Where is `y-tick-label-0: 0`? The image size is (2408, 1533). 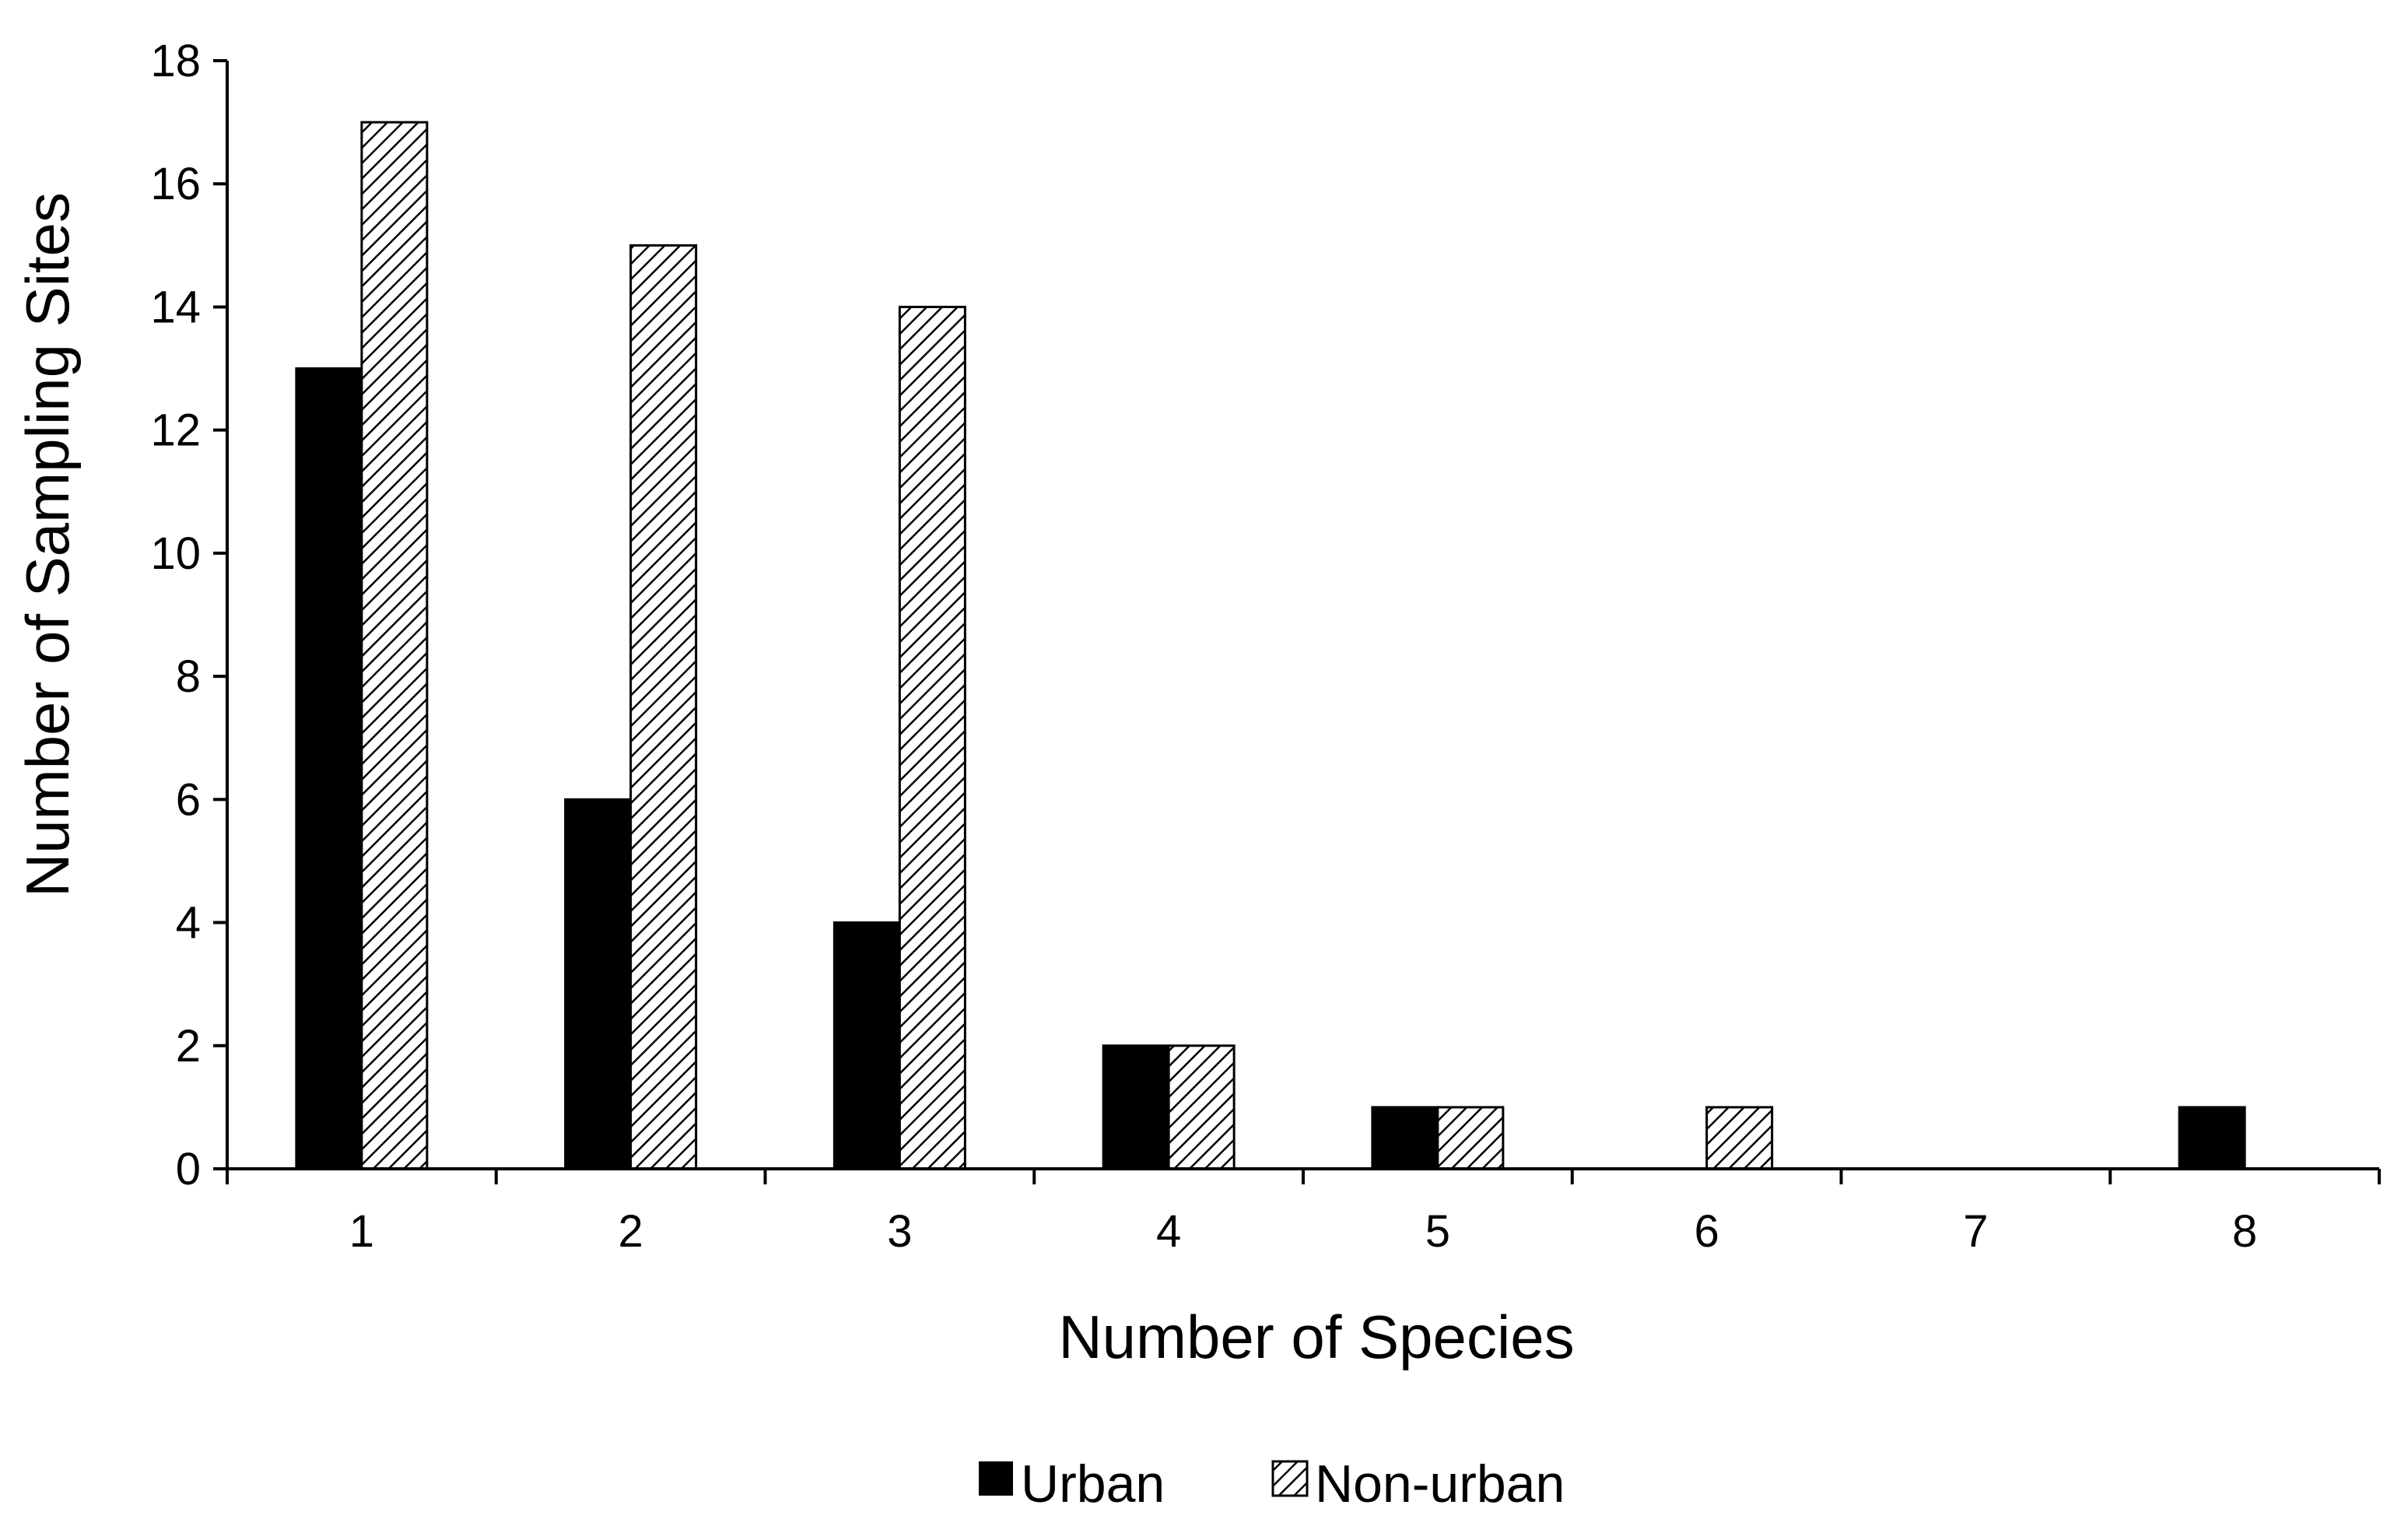 y-tick-label-0: 0 is located at coordinates (188, 1169).